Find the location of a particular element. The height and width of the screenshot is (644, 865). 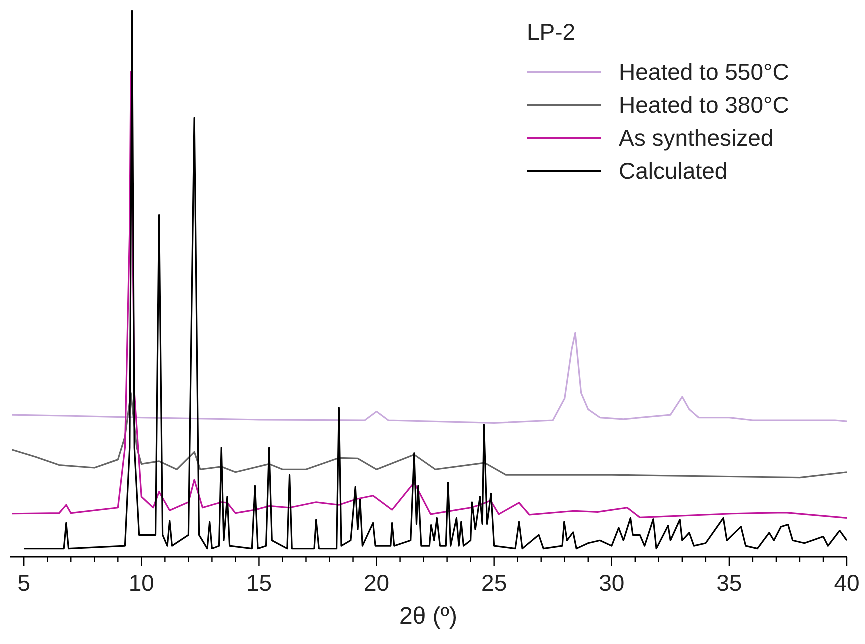

x-tick-label: 25 is located at coordinates (495, 583).